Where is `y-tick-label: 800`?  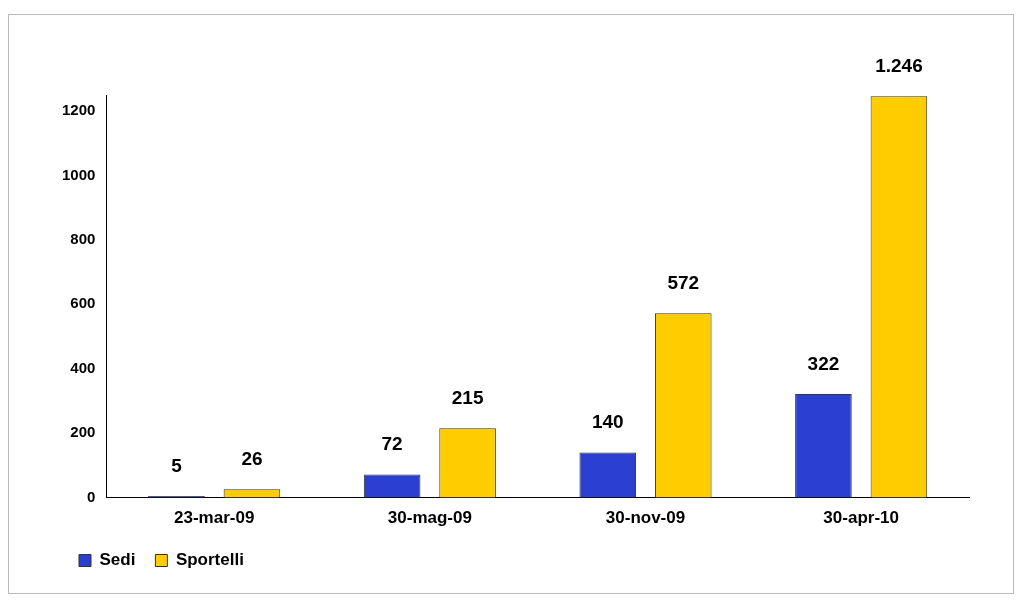
y-tick-label: 800 is located at coordinates (83, 239).